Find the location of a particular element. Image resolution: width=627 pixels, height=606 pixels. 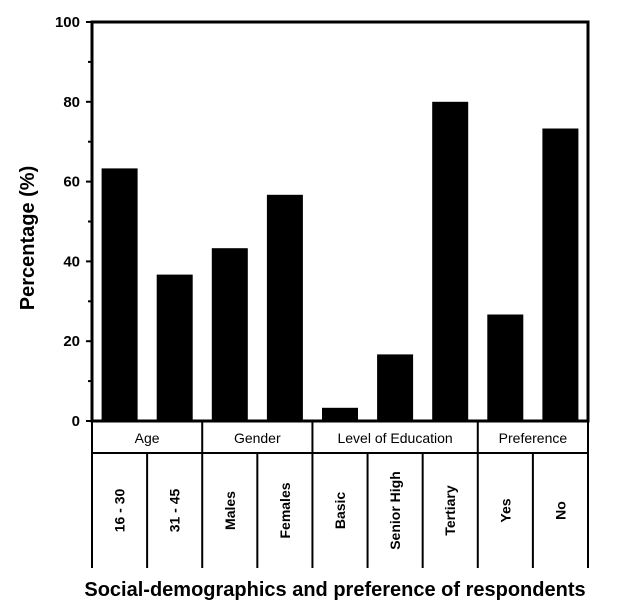

y-tick-label: 80 is located at coordinates (71, 102).